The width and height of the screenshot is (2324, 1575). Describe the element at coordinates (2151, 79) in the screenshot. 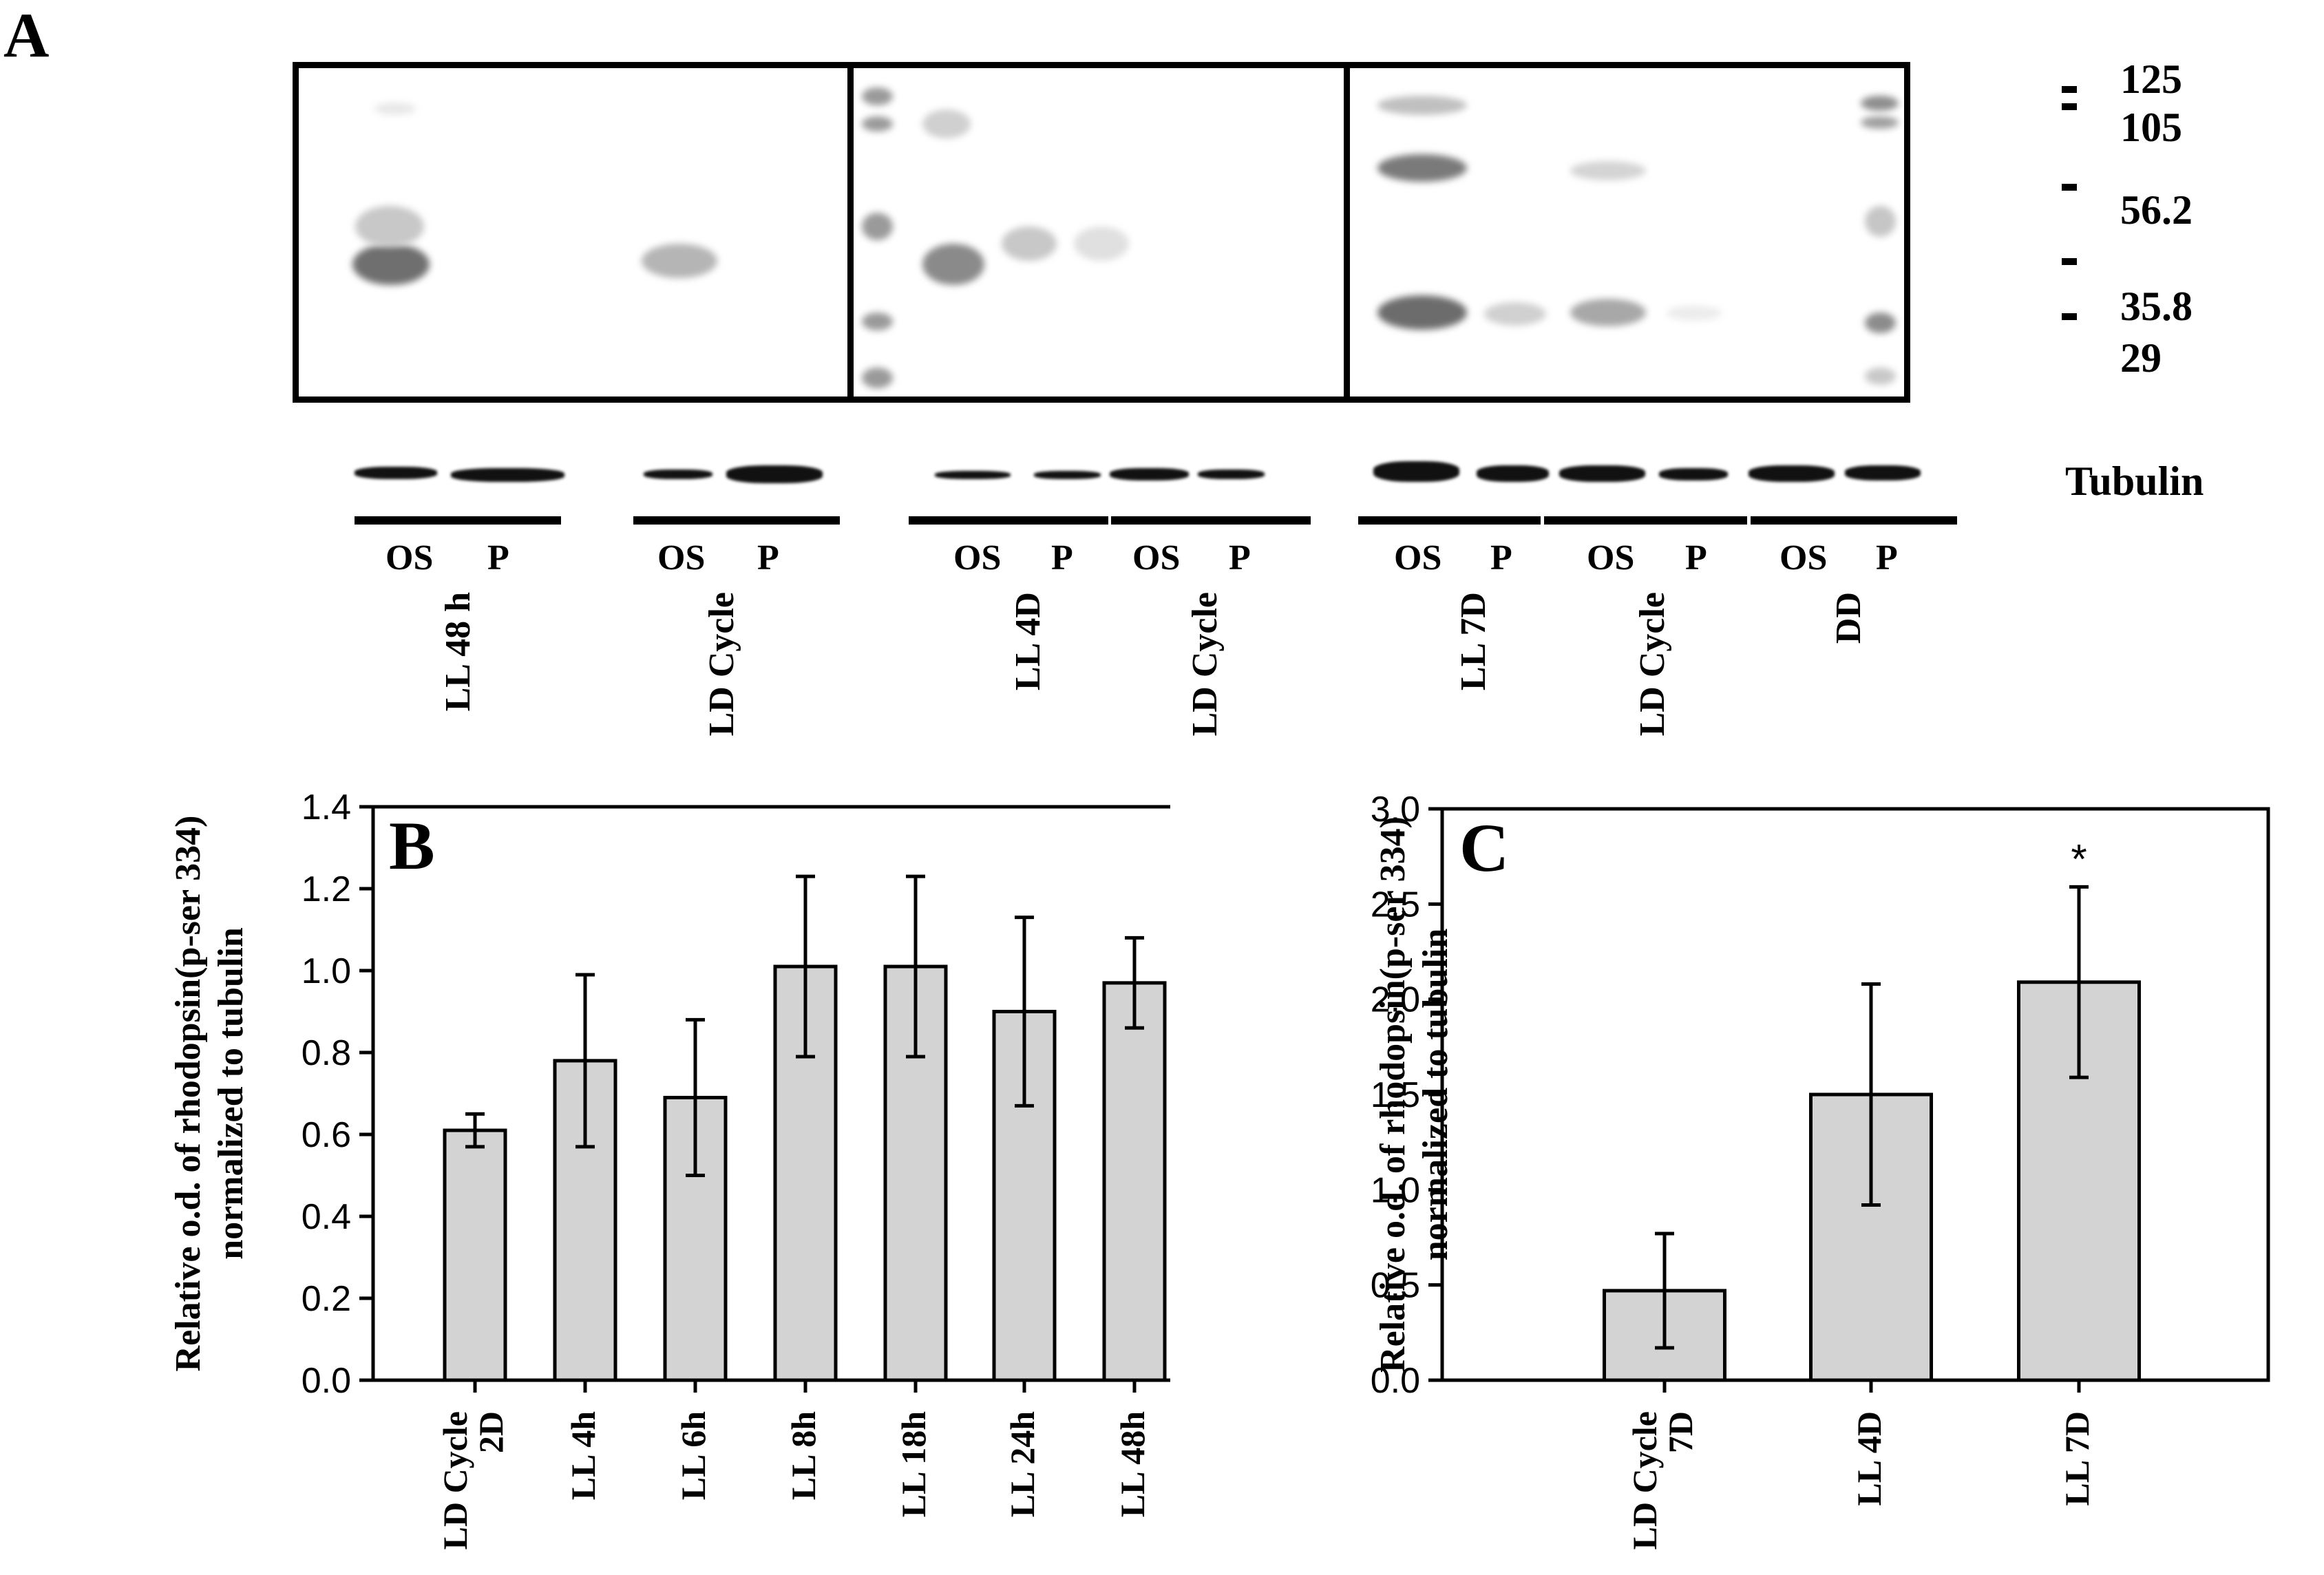

I see `mw-label-125: 125` at that location.